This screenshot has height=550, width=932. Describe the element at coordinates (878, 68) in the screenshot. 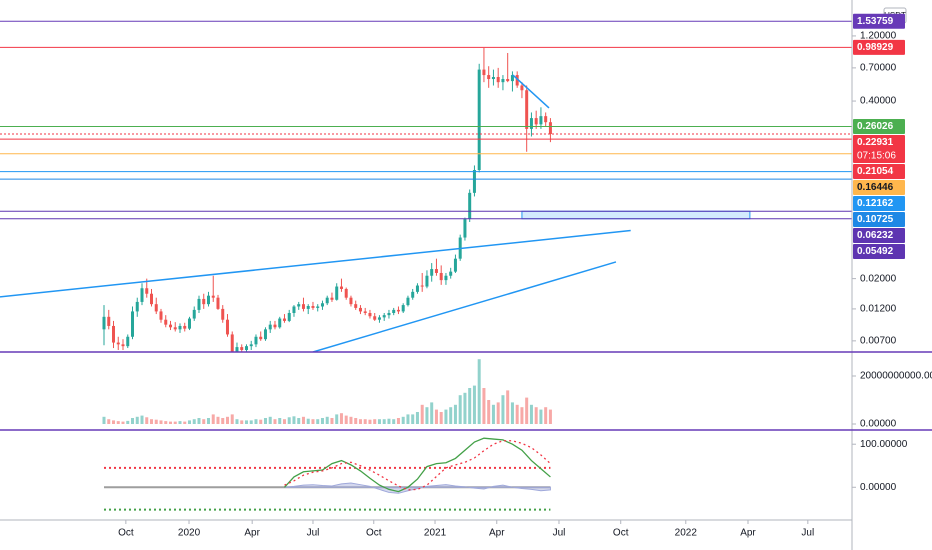

I see `y-tick-label: 0.70000` at that location.